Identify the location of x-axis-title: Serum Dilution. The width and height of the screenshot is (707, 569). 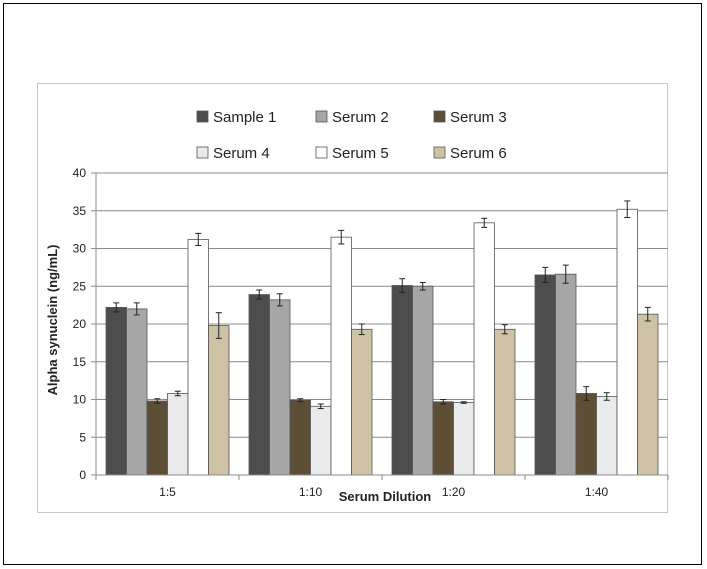
(385, 496).